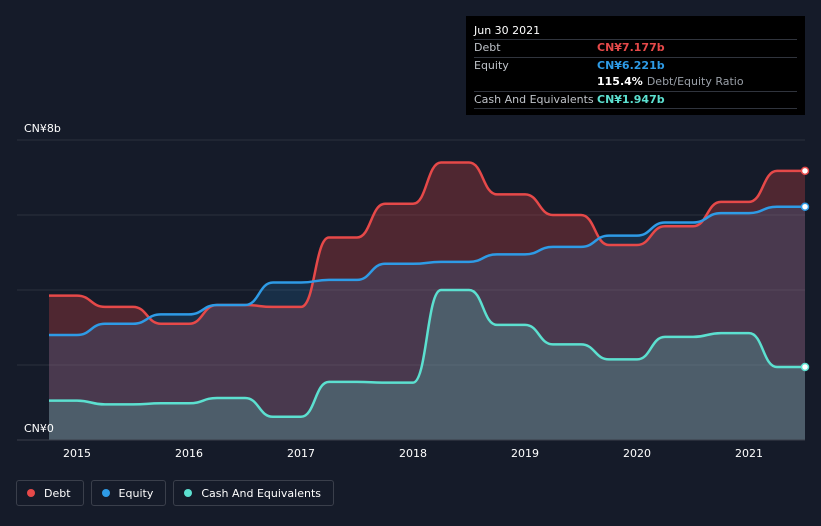  What do you see at coordinates (57, 493) in the screenshot?
I see `legend-label: Debt` at bounding box center [57, 493].